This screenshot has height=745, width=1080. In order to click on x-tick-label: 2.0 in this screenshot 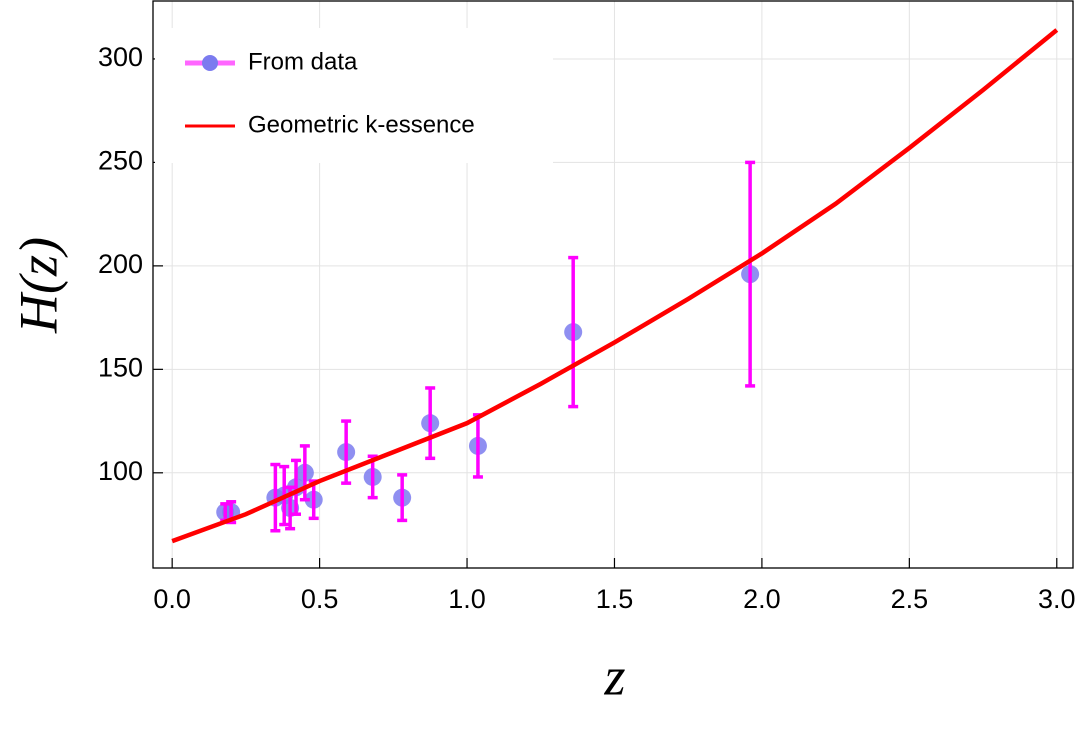, I will do `click(762, 599)`.